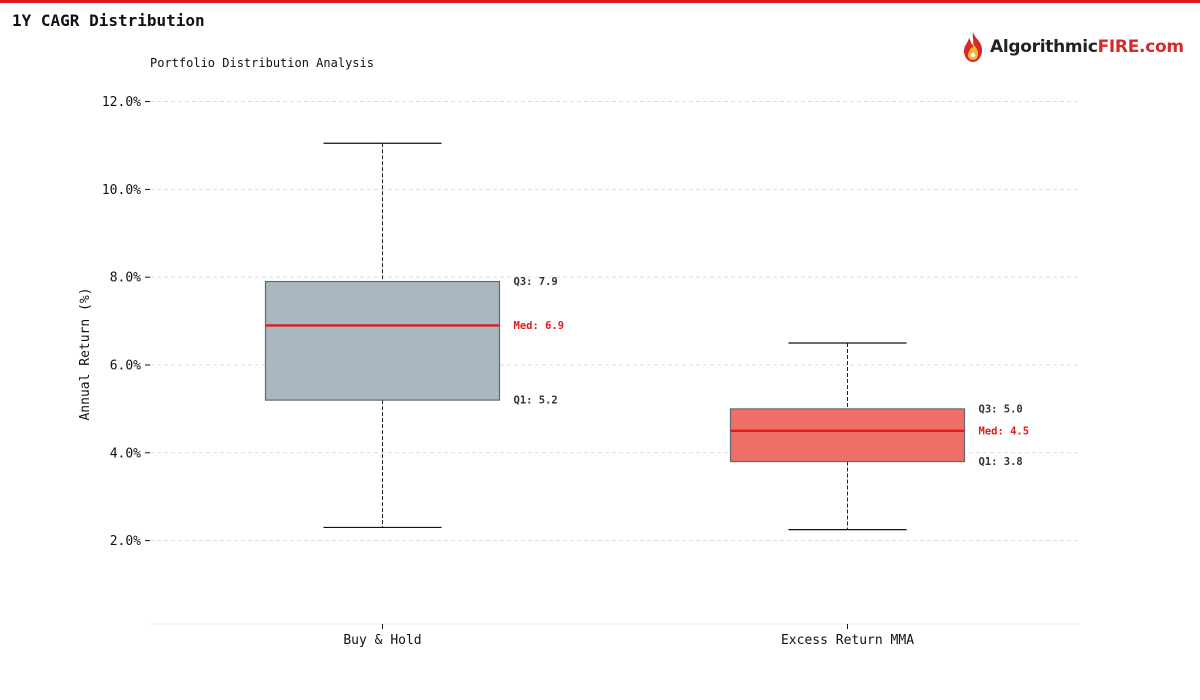 Image resolution: width=1200 pixels, height=700 pixels. What do you see at coordinates (600, 1) in the screenshot?
I see `top-accent-bar` at bounding box center [600, 1].